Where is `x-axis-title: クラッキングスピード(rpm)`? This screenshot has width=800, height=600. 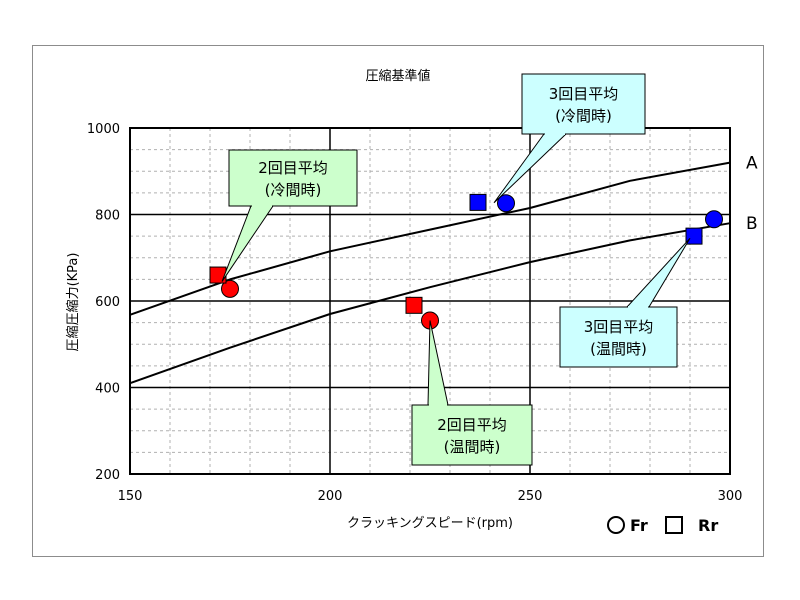
x-axis-title: クラッキングスピード(rpm) is located at coordinates (430, 523).